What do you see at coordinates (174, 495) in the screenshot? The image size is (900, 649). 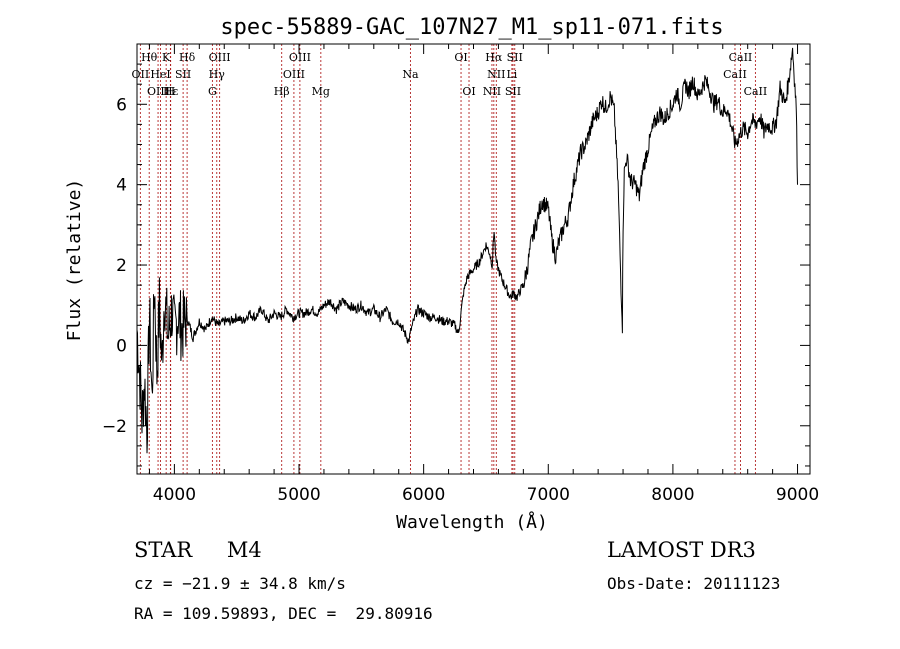 I see `x-tick-label: 4000` at bounding box center [174, 495].